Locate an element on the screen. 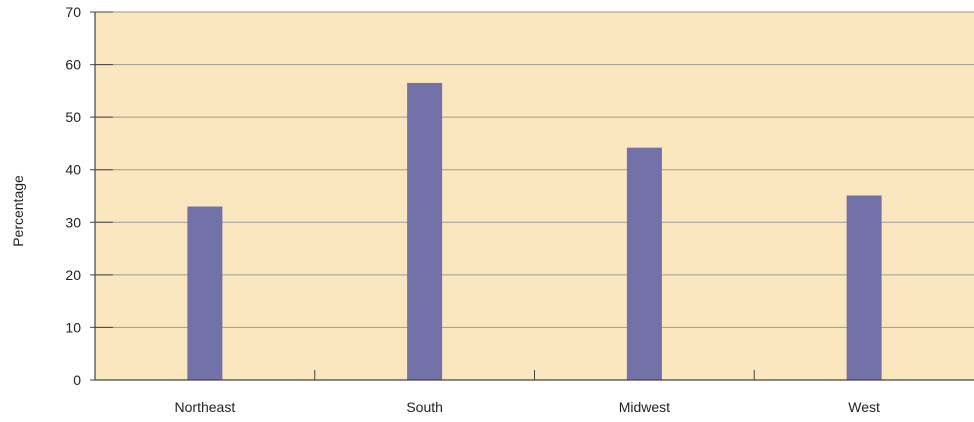  x-tick-labels: Northeast South Midwest West is located at coordinates (528, 407).